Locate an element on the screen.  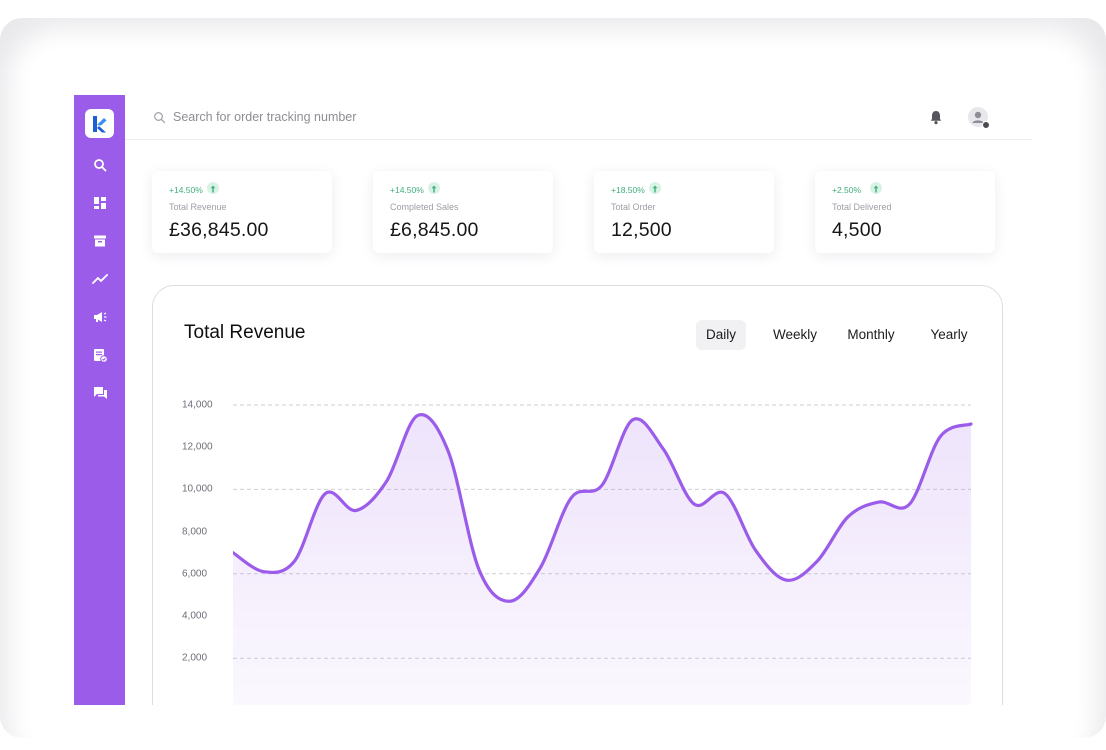
y-tick-label: 12,000 is located at coordinates (197, 447).